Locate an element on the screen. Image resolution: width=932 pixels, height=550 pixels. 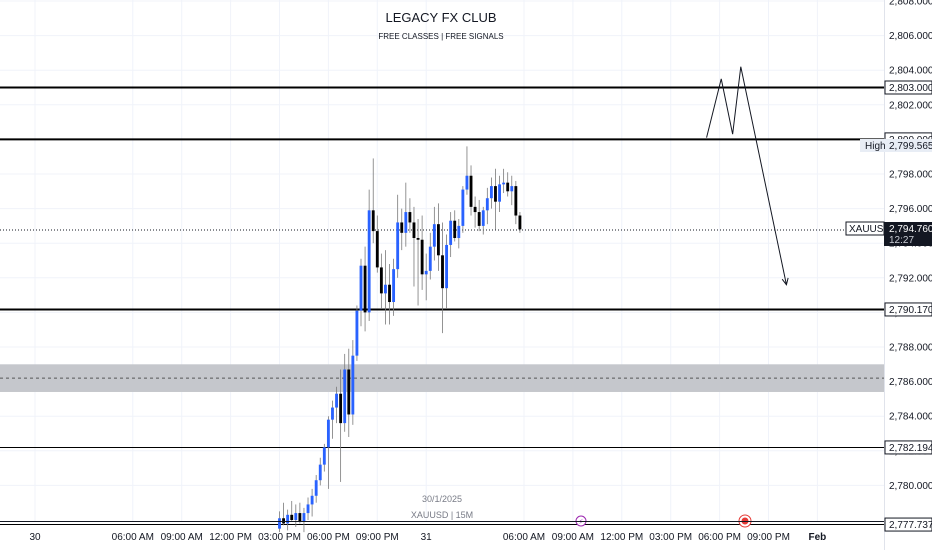
symbol-label: XAUUSD is located at coordinates (870, 229).